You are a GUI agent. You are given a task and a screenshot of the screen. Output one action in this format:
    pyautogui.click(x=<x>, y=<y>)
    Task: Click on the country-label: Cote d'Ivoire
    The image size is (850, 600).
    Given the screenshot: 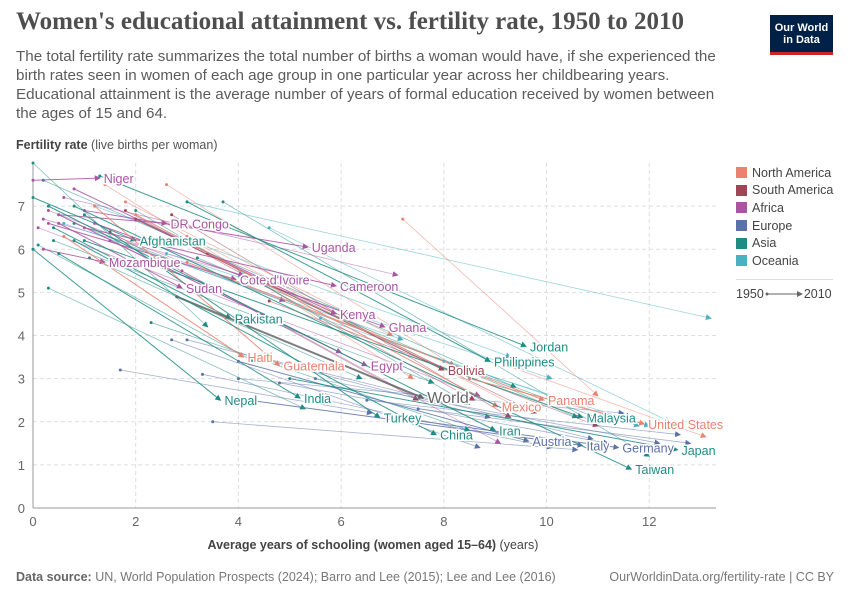 What is the action you would take?
    pyautogui.click(x=274, y=280)
    